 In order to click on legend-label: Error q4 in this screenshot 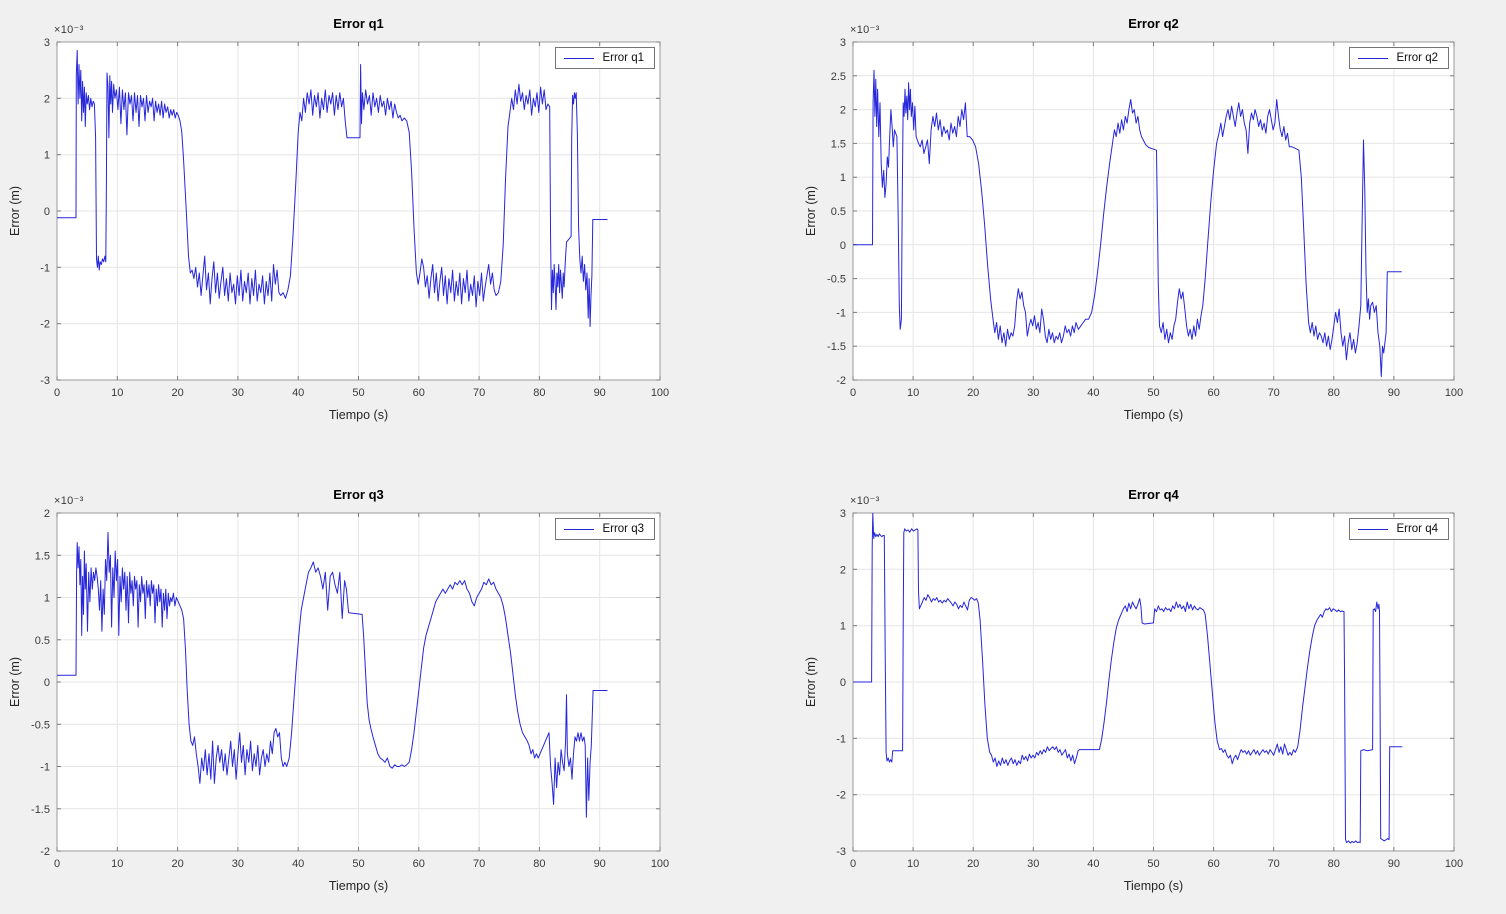, I will do `click(1417, 529)`.